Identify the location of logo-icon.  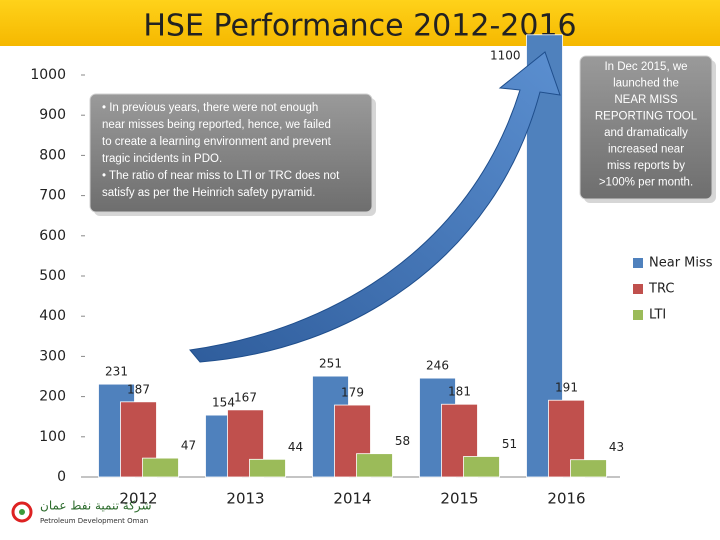
(22, 512).